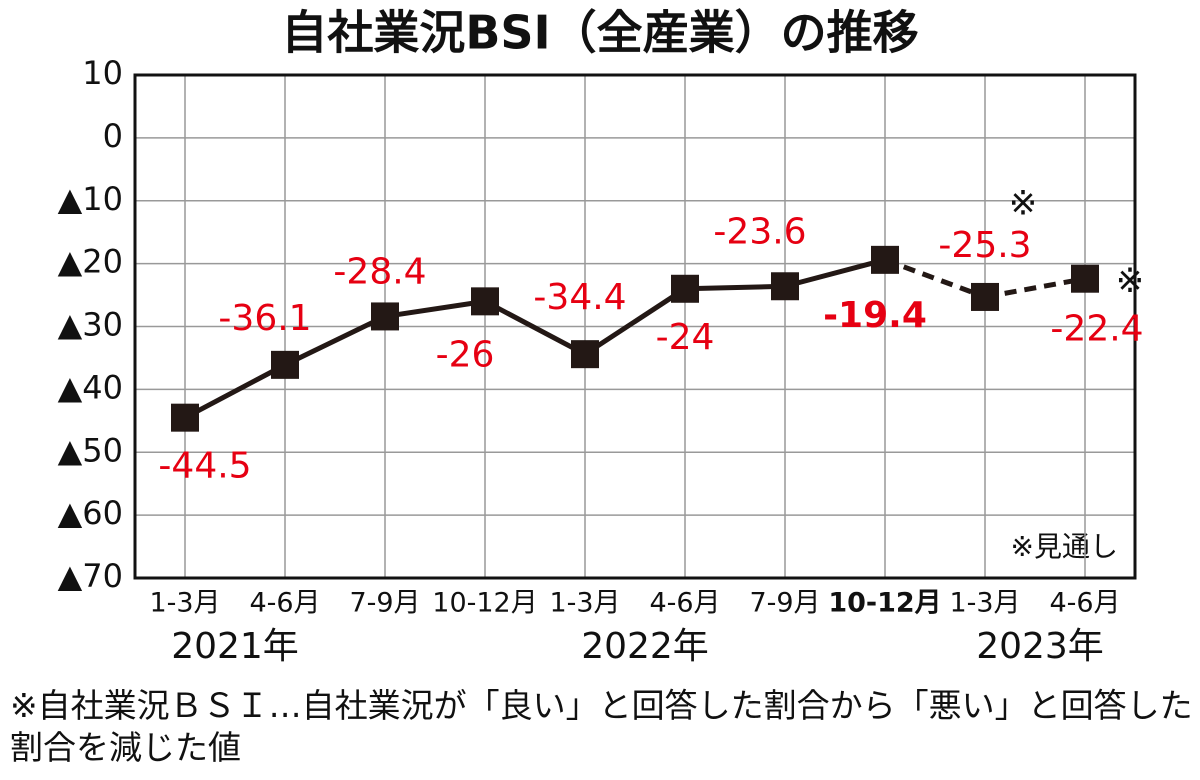  What do you see at coordinates (1040, 646) in the screenshot?
I see `year-label: 2023年` at bounding box center [1040, 646].